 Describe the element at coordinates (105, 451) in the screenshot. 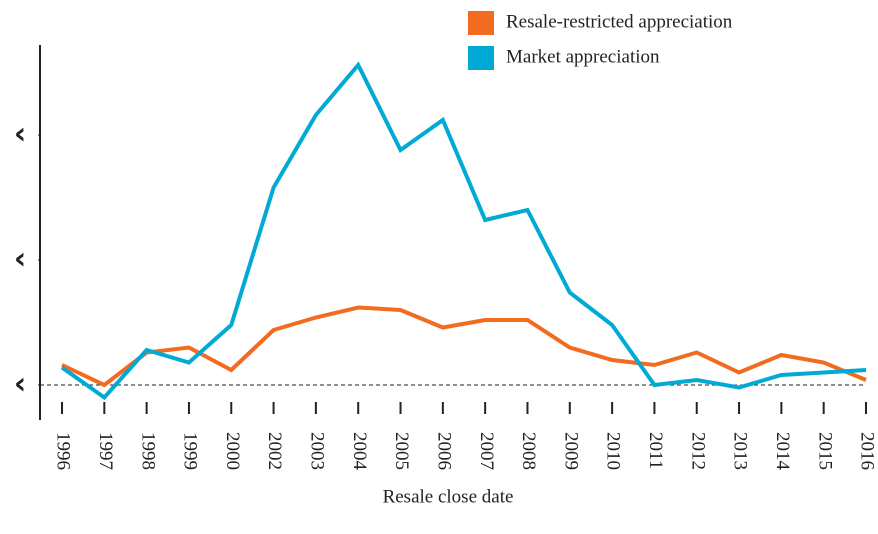

I see `x-tick-label: 1997` at that location.